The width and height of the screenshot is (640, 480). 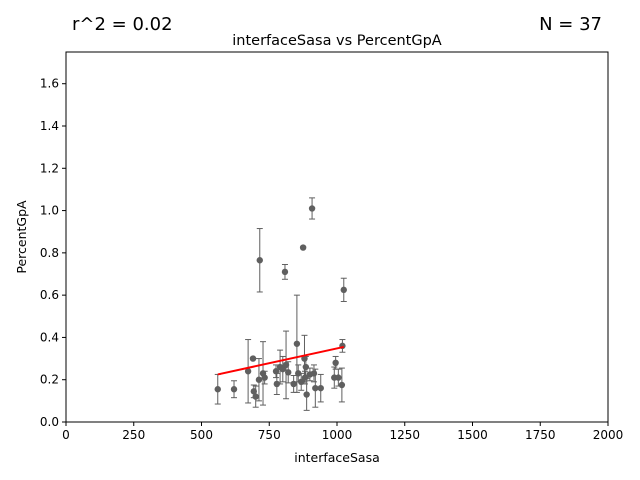 What do you see at coordinates (49, 126) in the screenshot?
I see `y-tick-label: 1.4` at bounding box center [49, 126].